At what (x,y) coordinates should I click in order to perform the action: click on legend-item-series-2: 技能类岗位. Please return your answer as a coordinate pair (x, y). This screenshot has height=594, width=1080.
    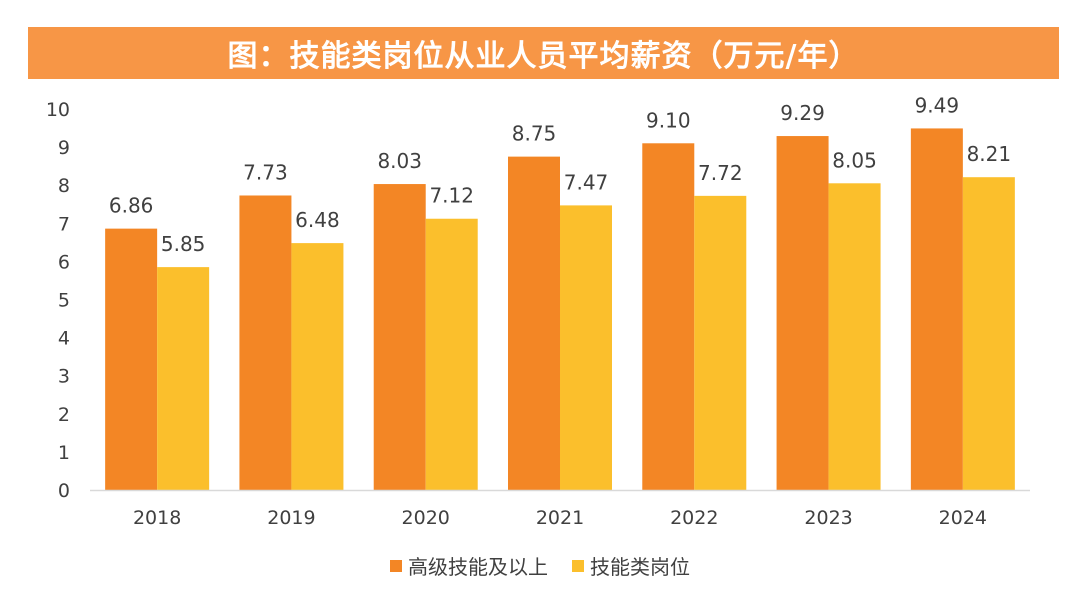
    Looking at the image, I should click on (631, 565).